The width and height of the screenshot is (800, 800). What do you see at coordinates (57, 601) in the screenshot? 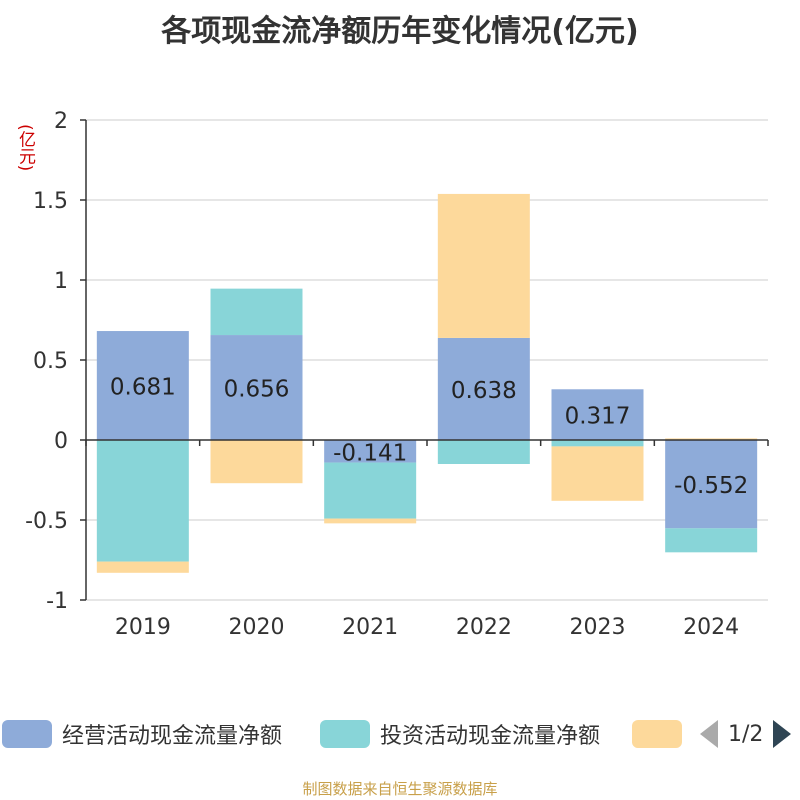
I see `y-tick-label: -1` at bounding box center [57, 601].